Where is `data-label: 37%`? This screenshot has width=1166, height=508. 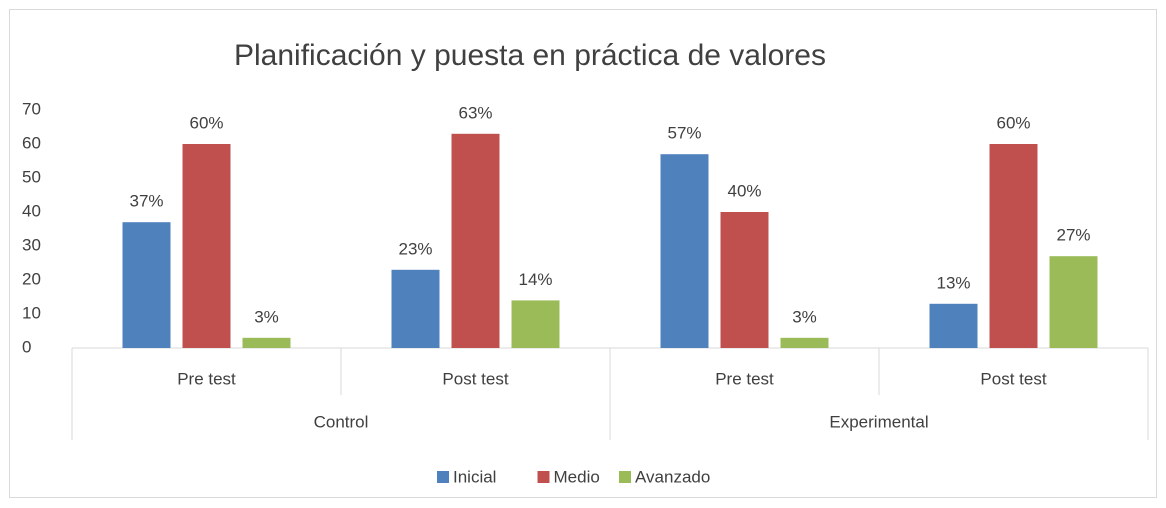
data-label: 37% is located at coordinates (146, 201).